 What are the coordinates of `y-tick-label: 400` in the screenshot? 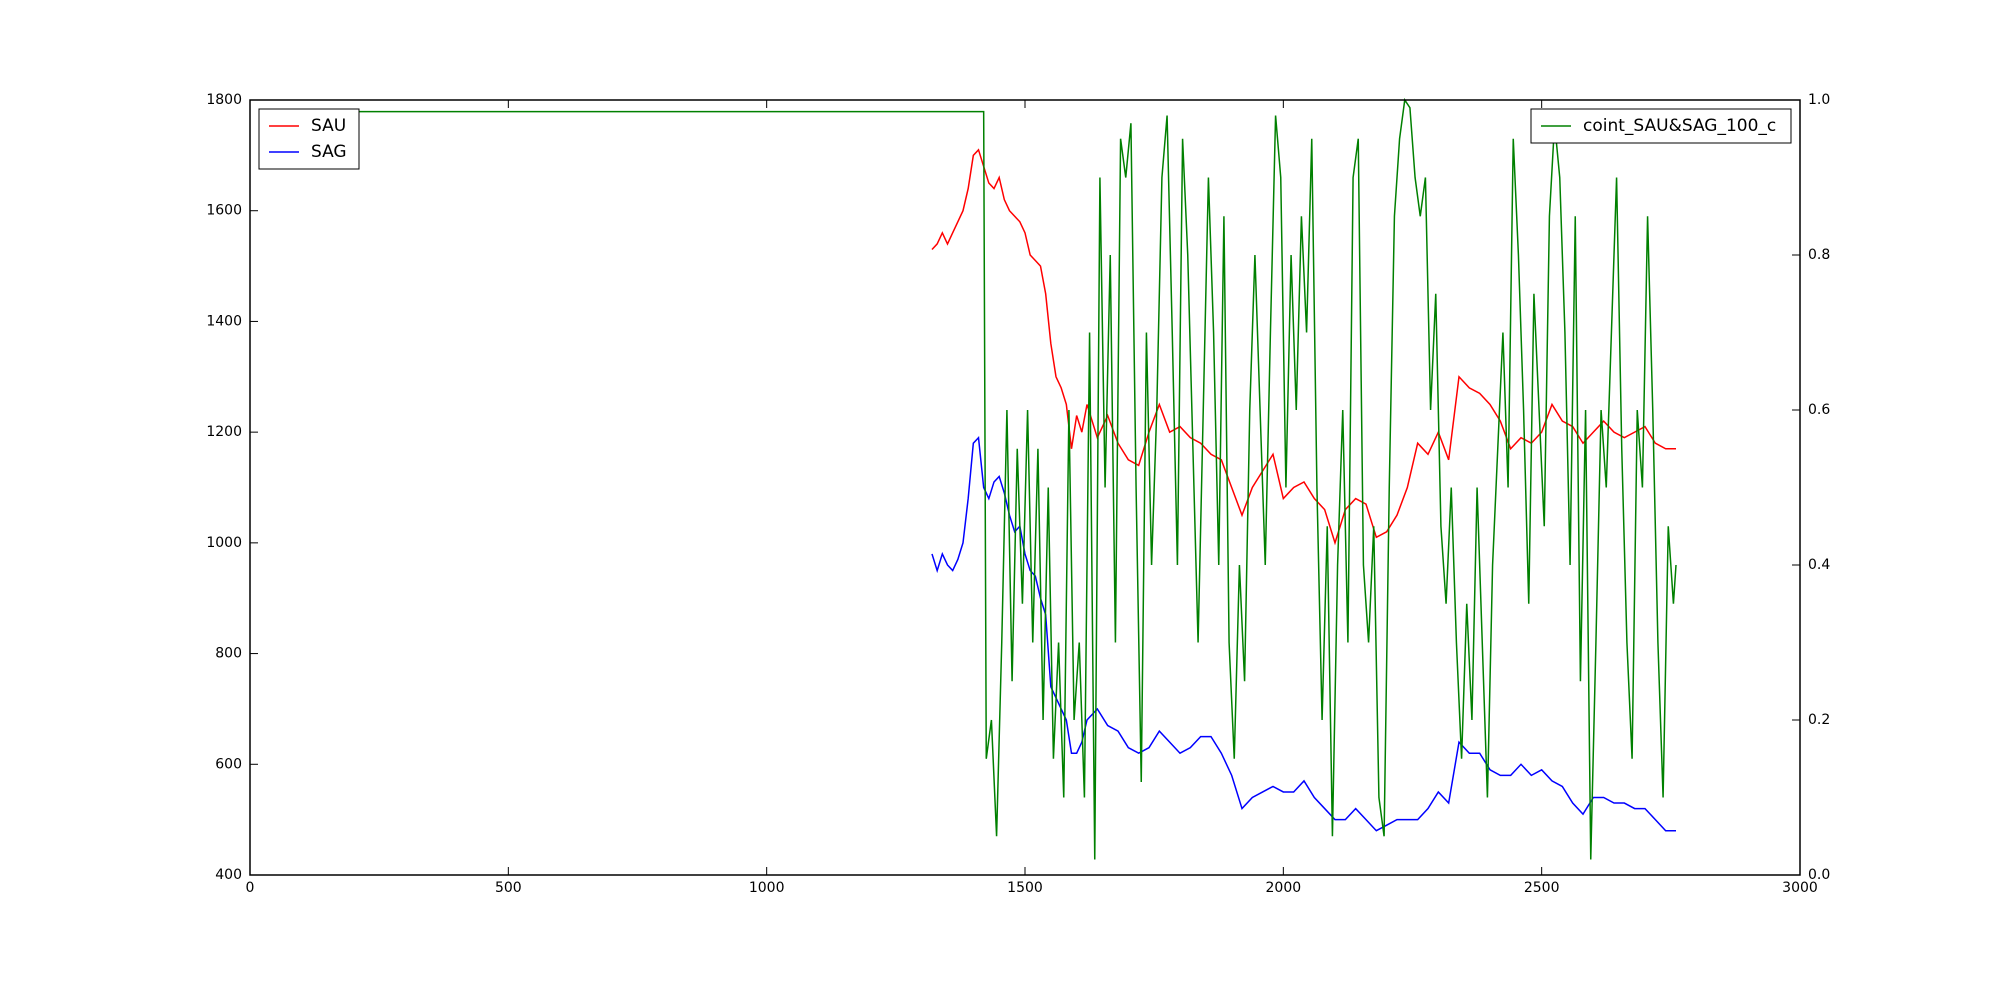 It's located at (228, 875).